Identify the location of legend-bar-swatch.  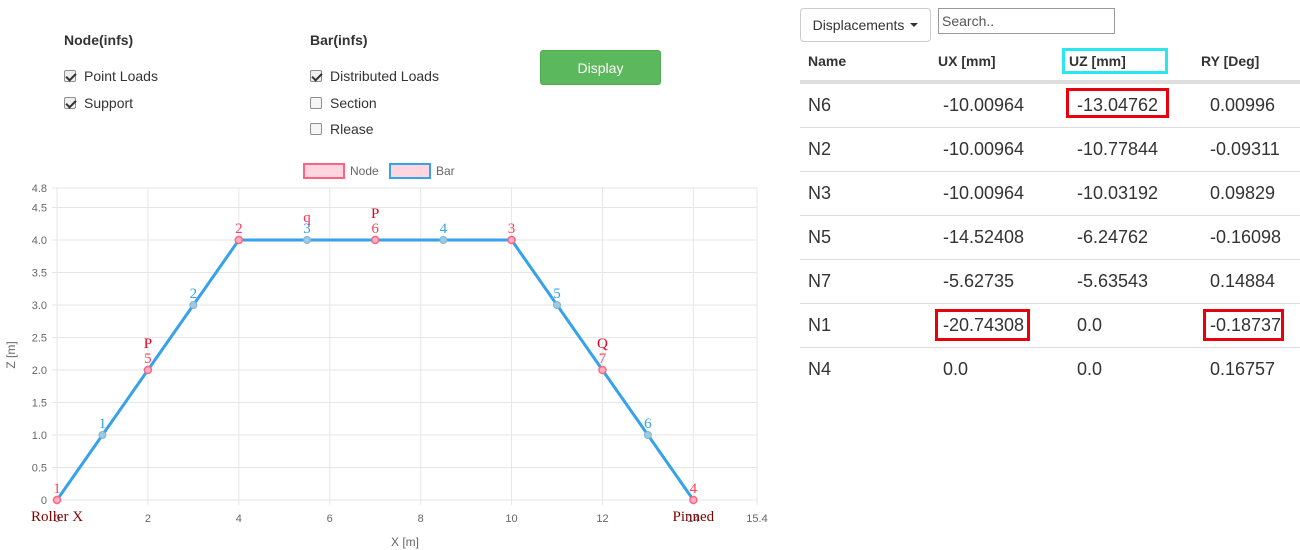
(410, 171).